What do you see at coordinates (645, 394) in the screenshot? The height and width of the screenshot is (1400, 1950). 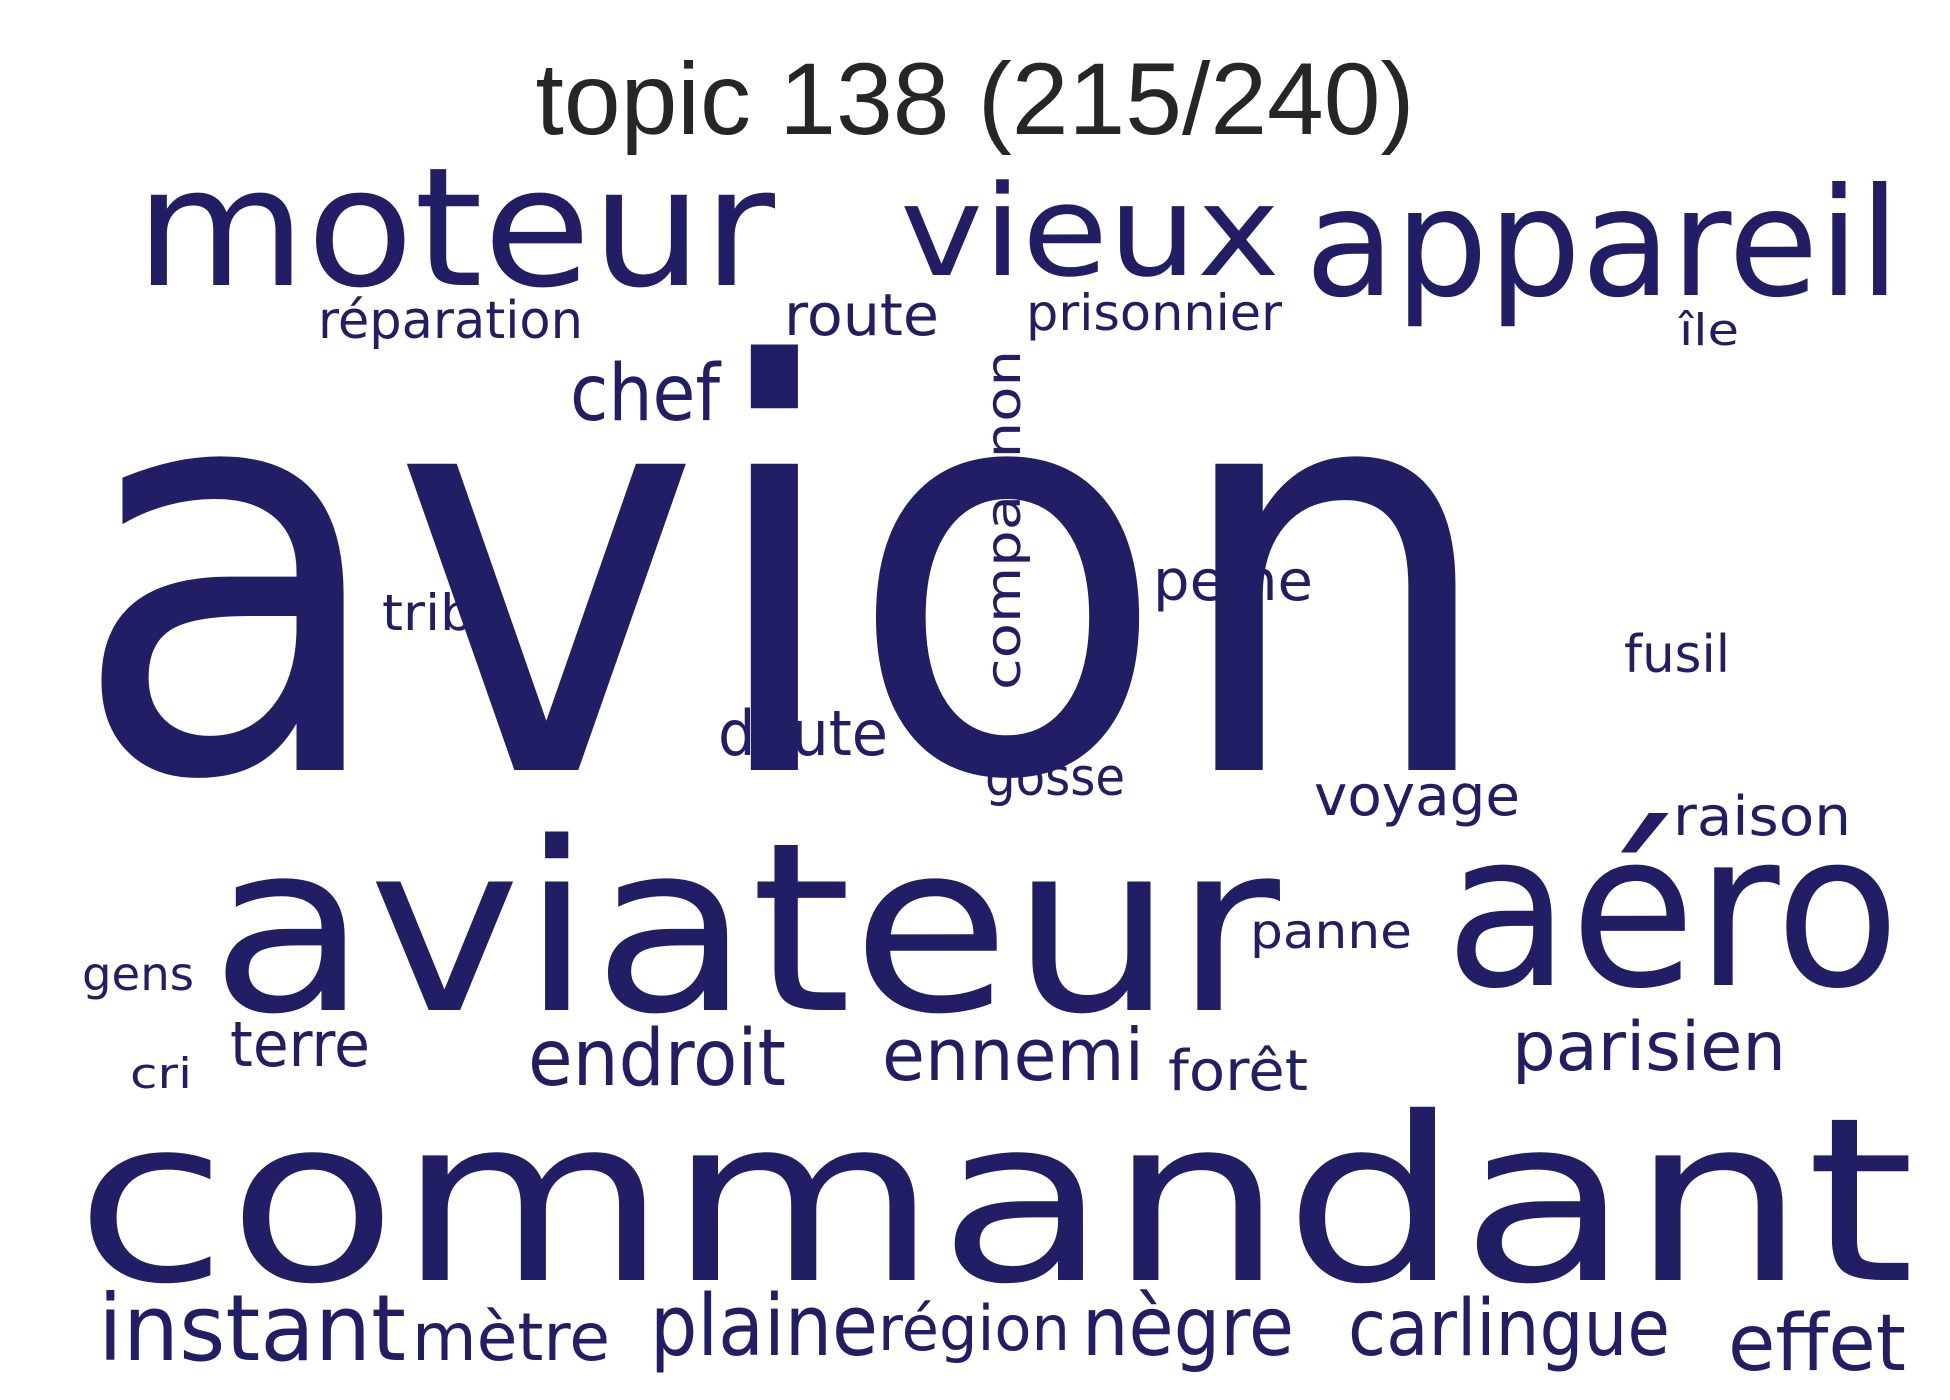 I see `cloud-word-7: chef` at bounding box center [645, 394].